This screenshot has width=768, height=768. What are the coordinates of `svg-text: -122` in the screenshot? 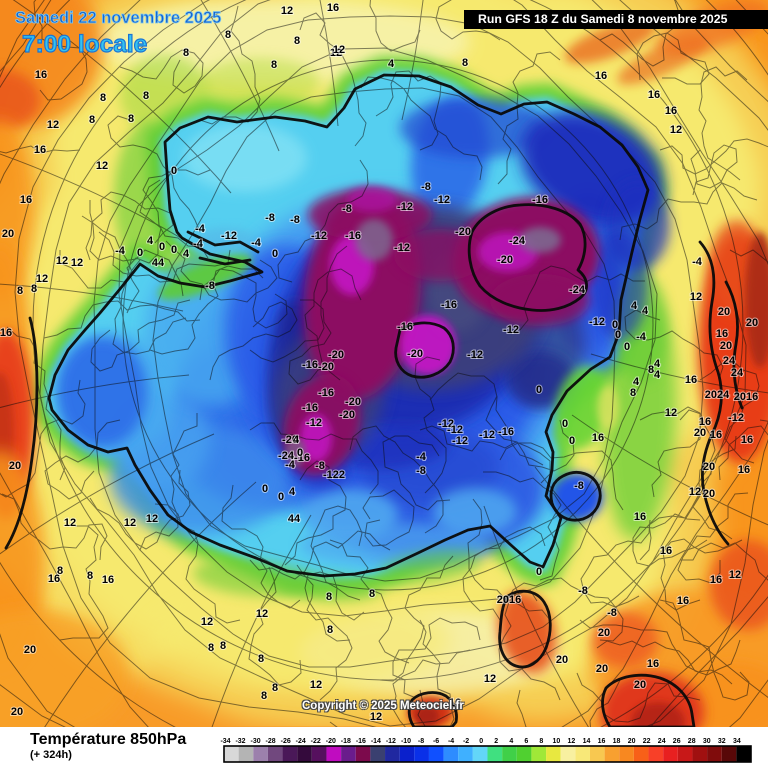 It's located at (334, 475).